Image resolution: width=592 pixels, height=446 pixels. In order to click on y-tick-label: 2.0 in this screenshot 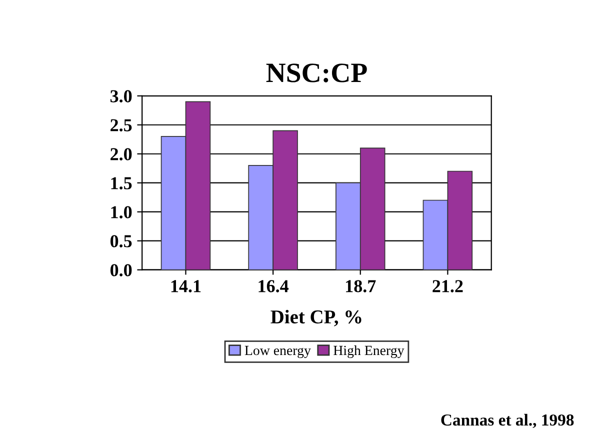, I will do `click(121, 154)`.